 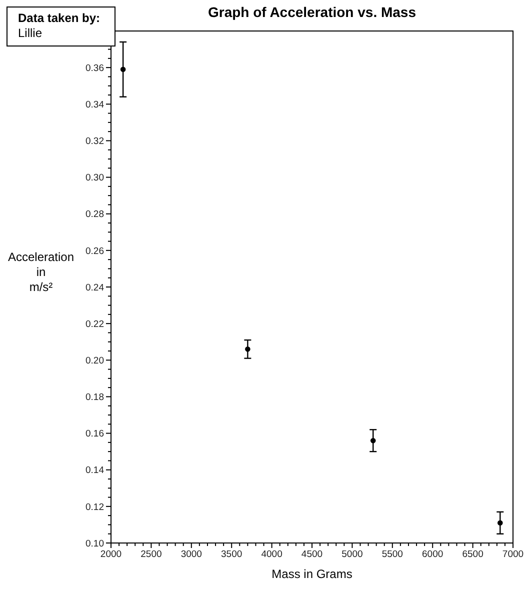 I want to click on x-tick-label: 3000, so click(x=191, y=554).